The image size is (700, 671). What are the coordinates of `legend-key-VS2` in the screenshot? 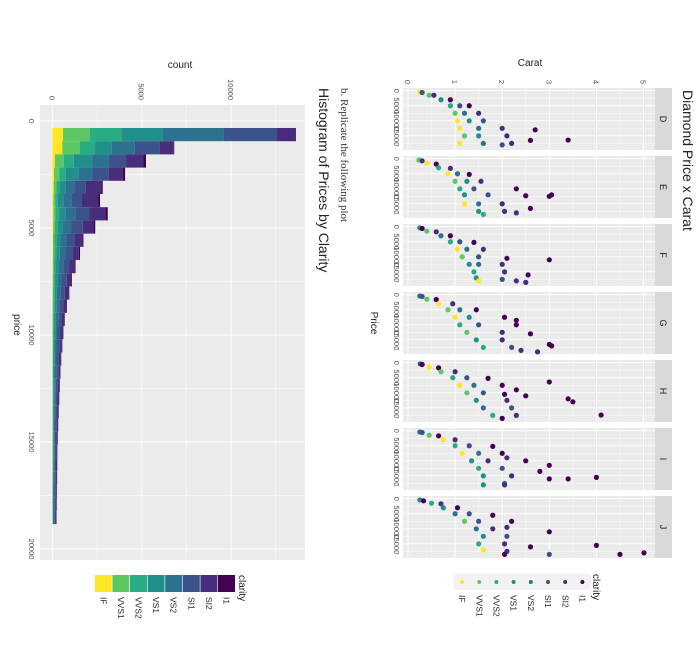 It's located at (174, 583).